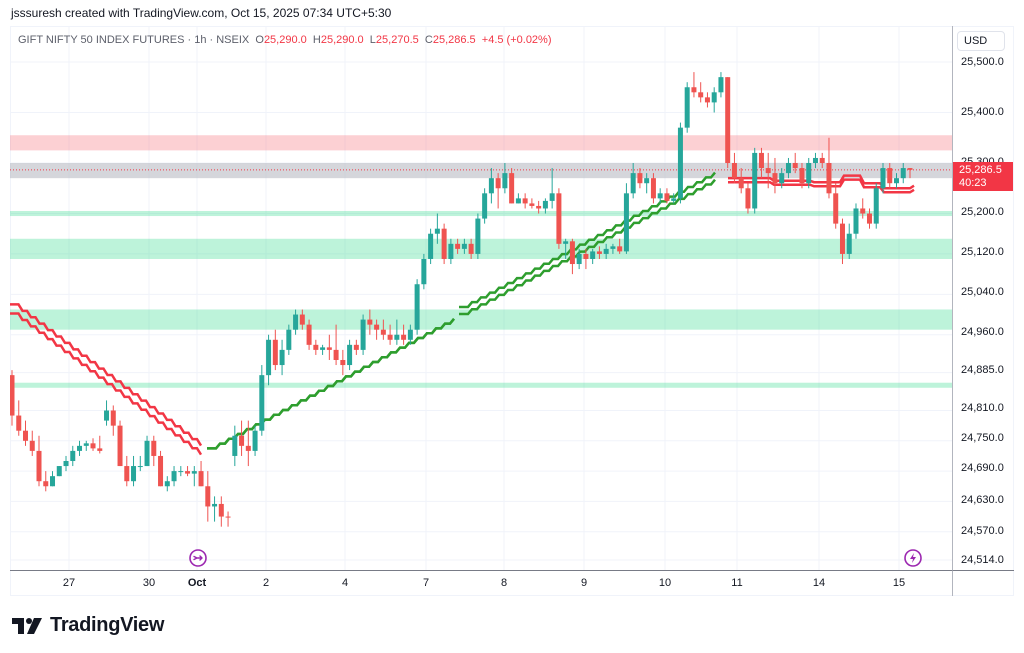  Describe the element at coordinates (584, 583) in the screenshot. I see `time-tick: 9` at that location.